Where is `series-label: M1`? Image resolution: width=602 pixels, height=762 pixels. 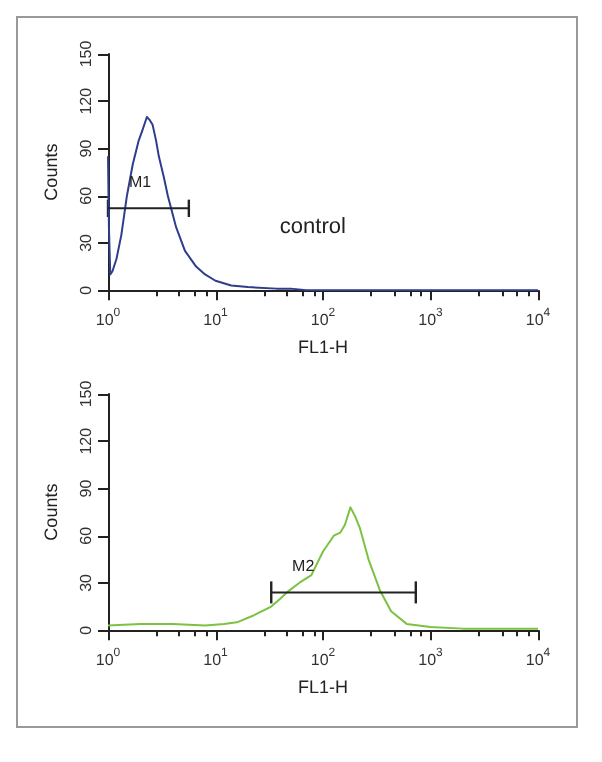 series-label: M1 is located at coordinates (140, 182).